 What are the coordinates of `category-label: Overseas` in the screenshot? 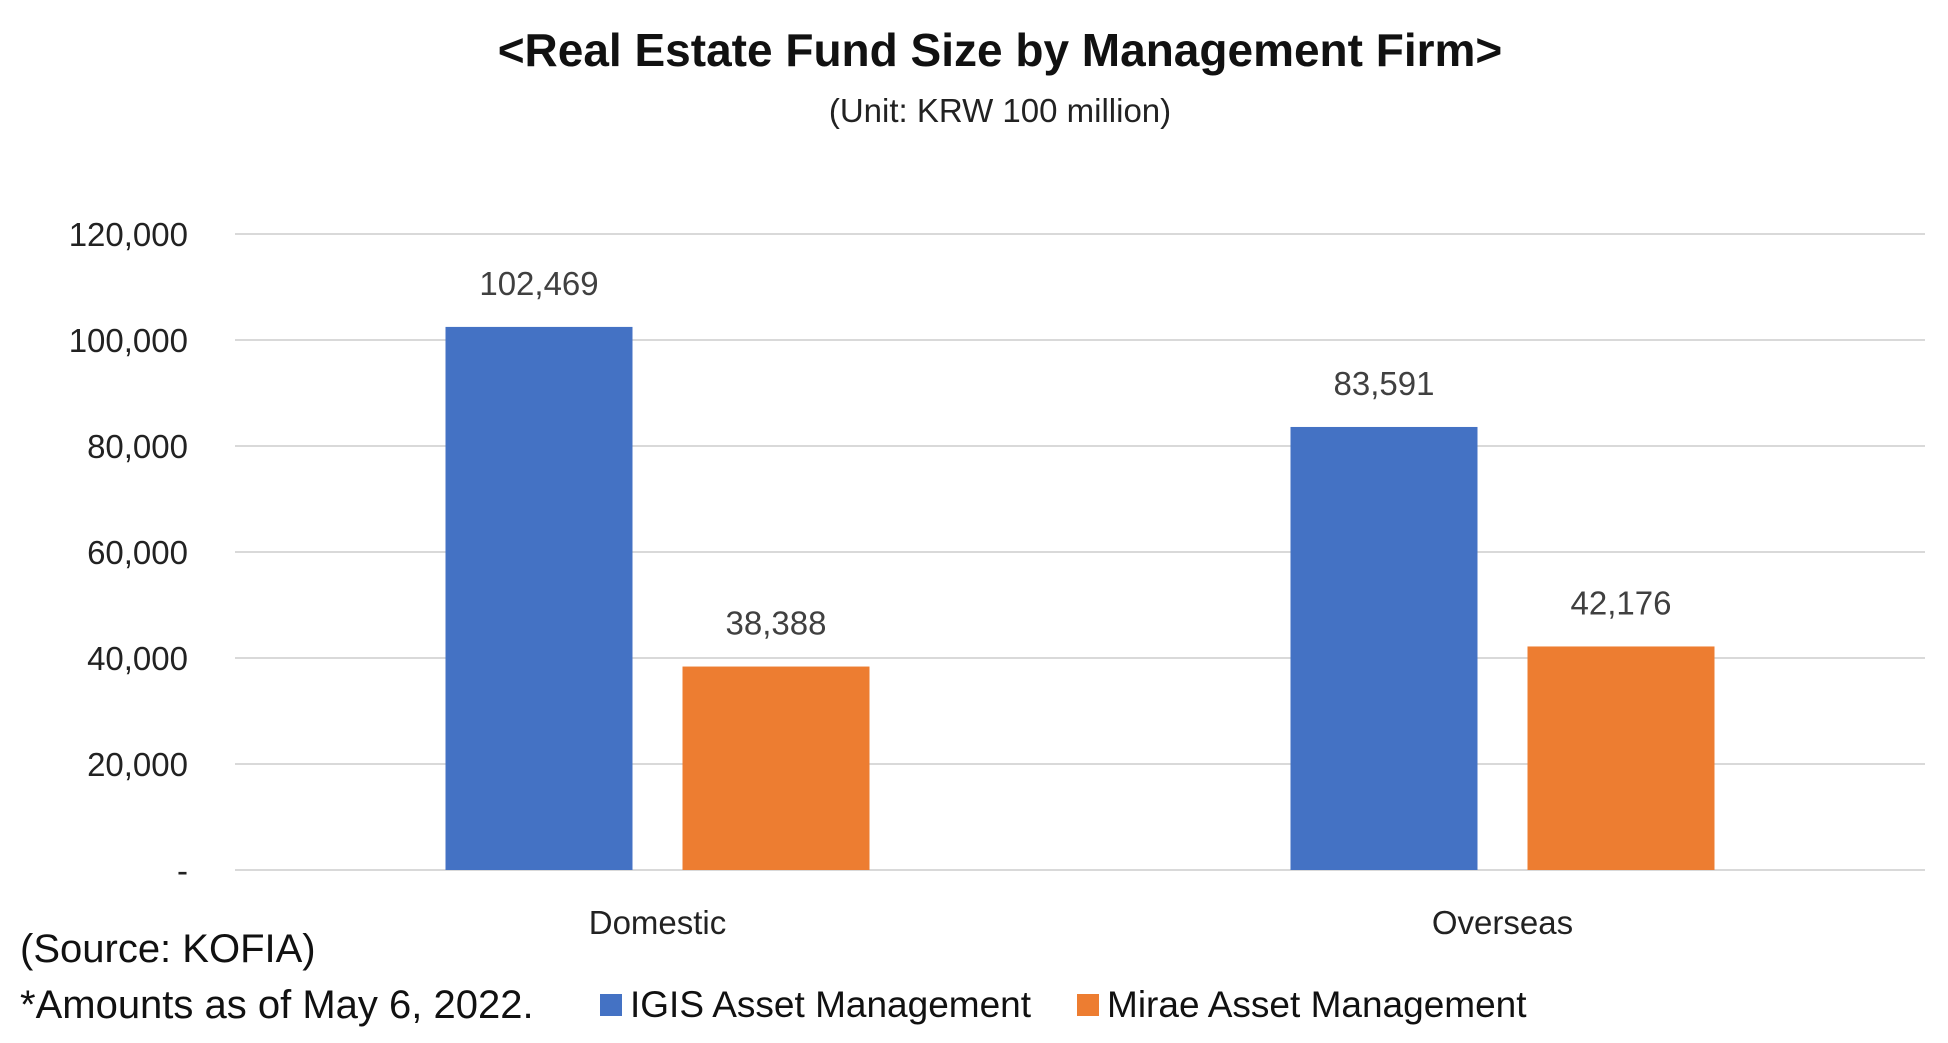 It's located at (1502, 922).